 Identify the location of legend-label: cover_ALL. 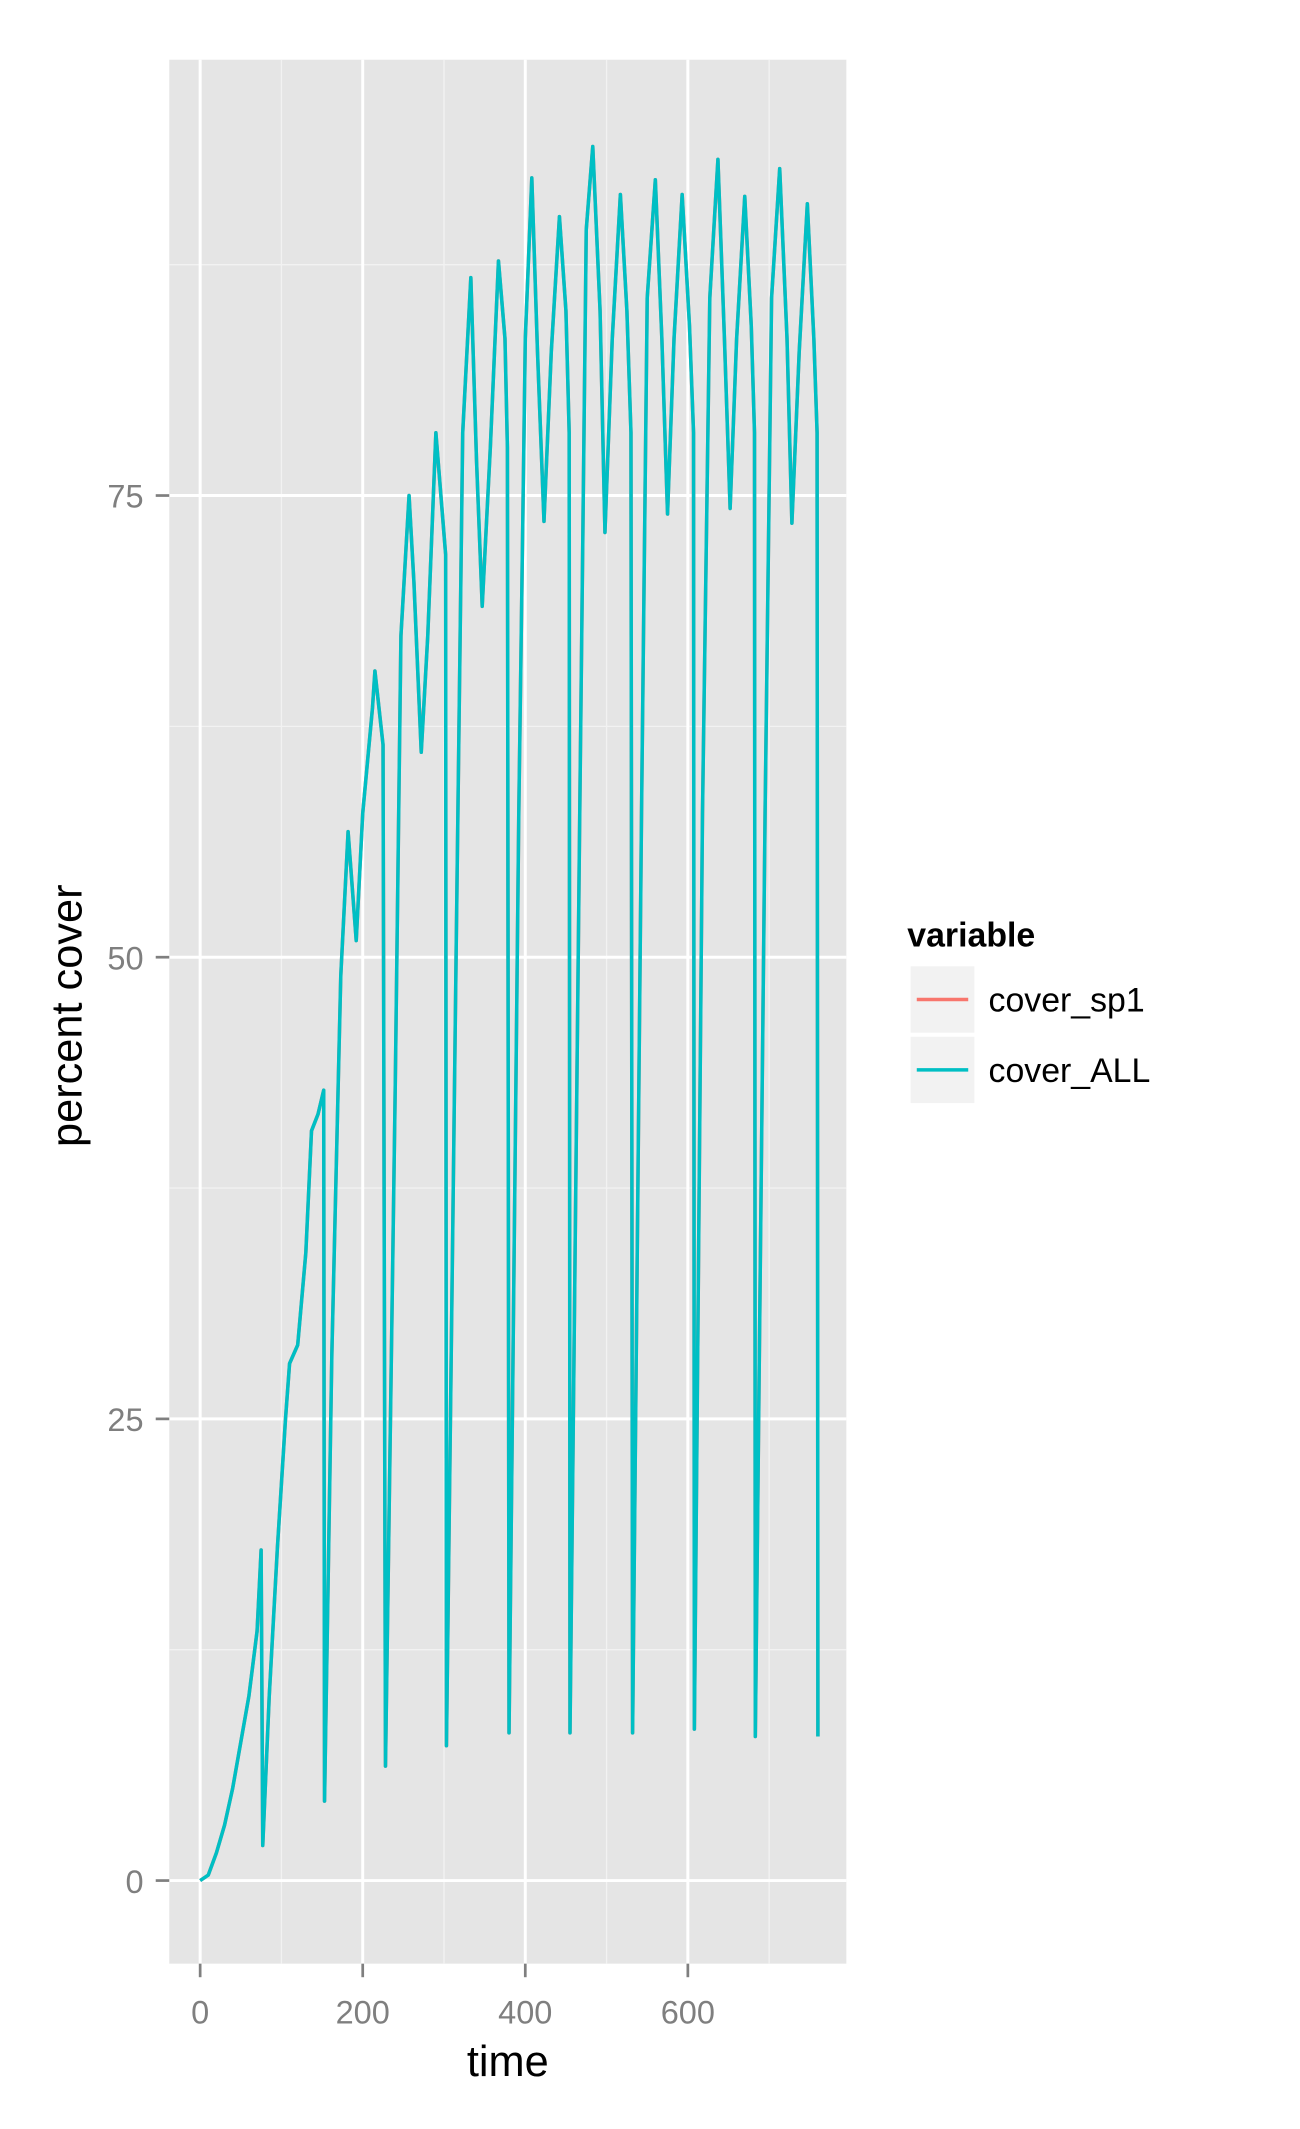
(1070, 1071).